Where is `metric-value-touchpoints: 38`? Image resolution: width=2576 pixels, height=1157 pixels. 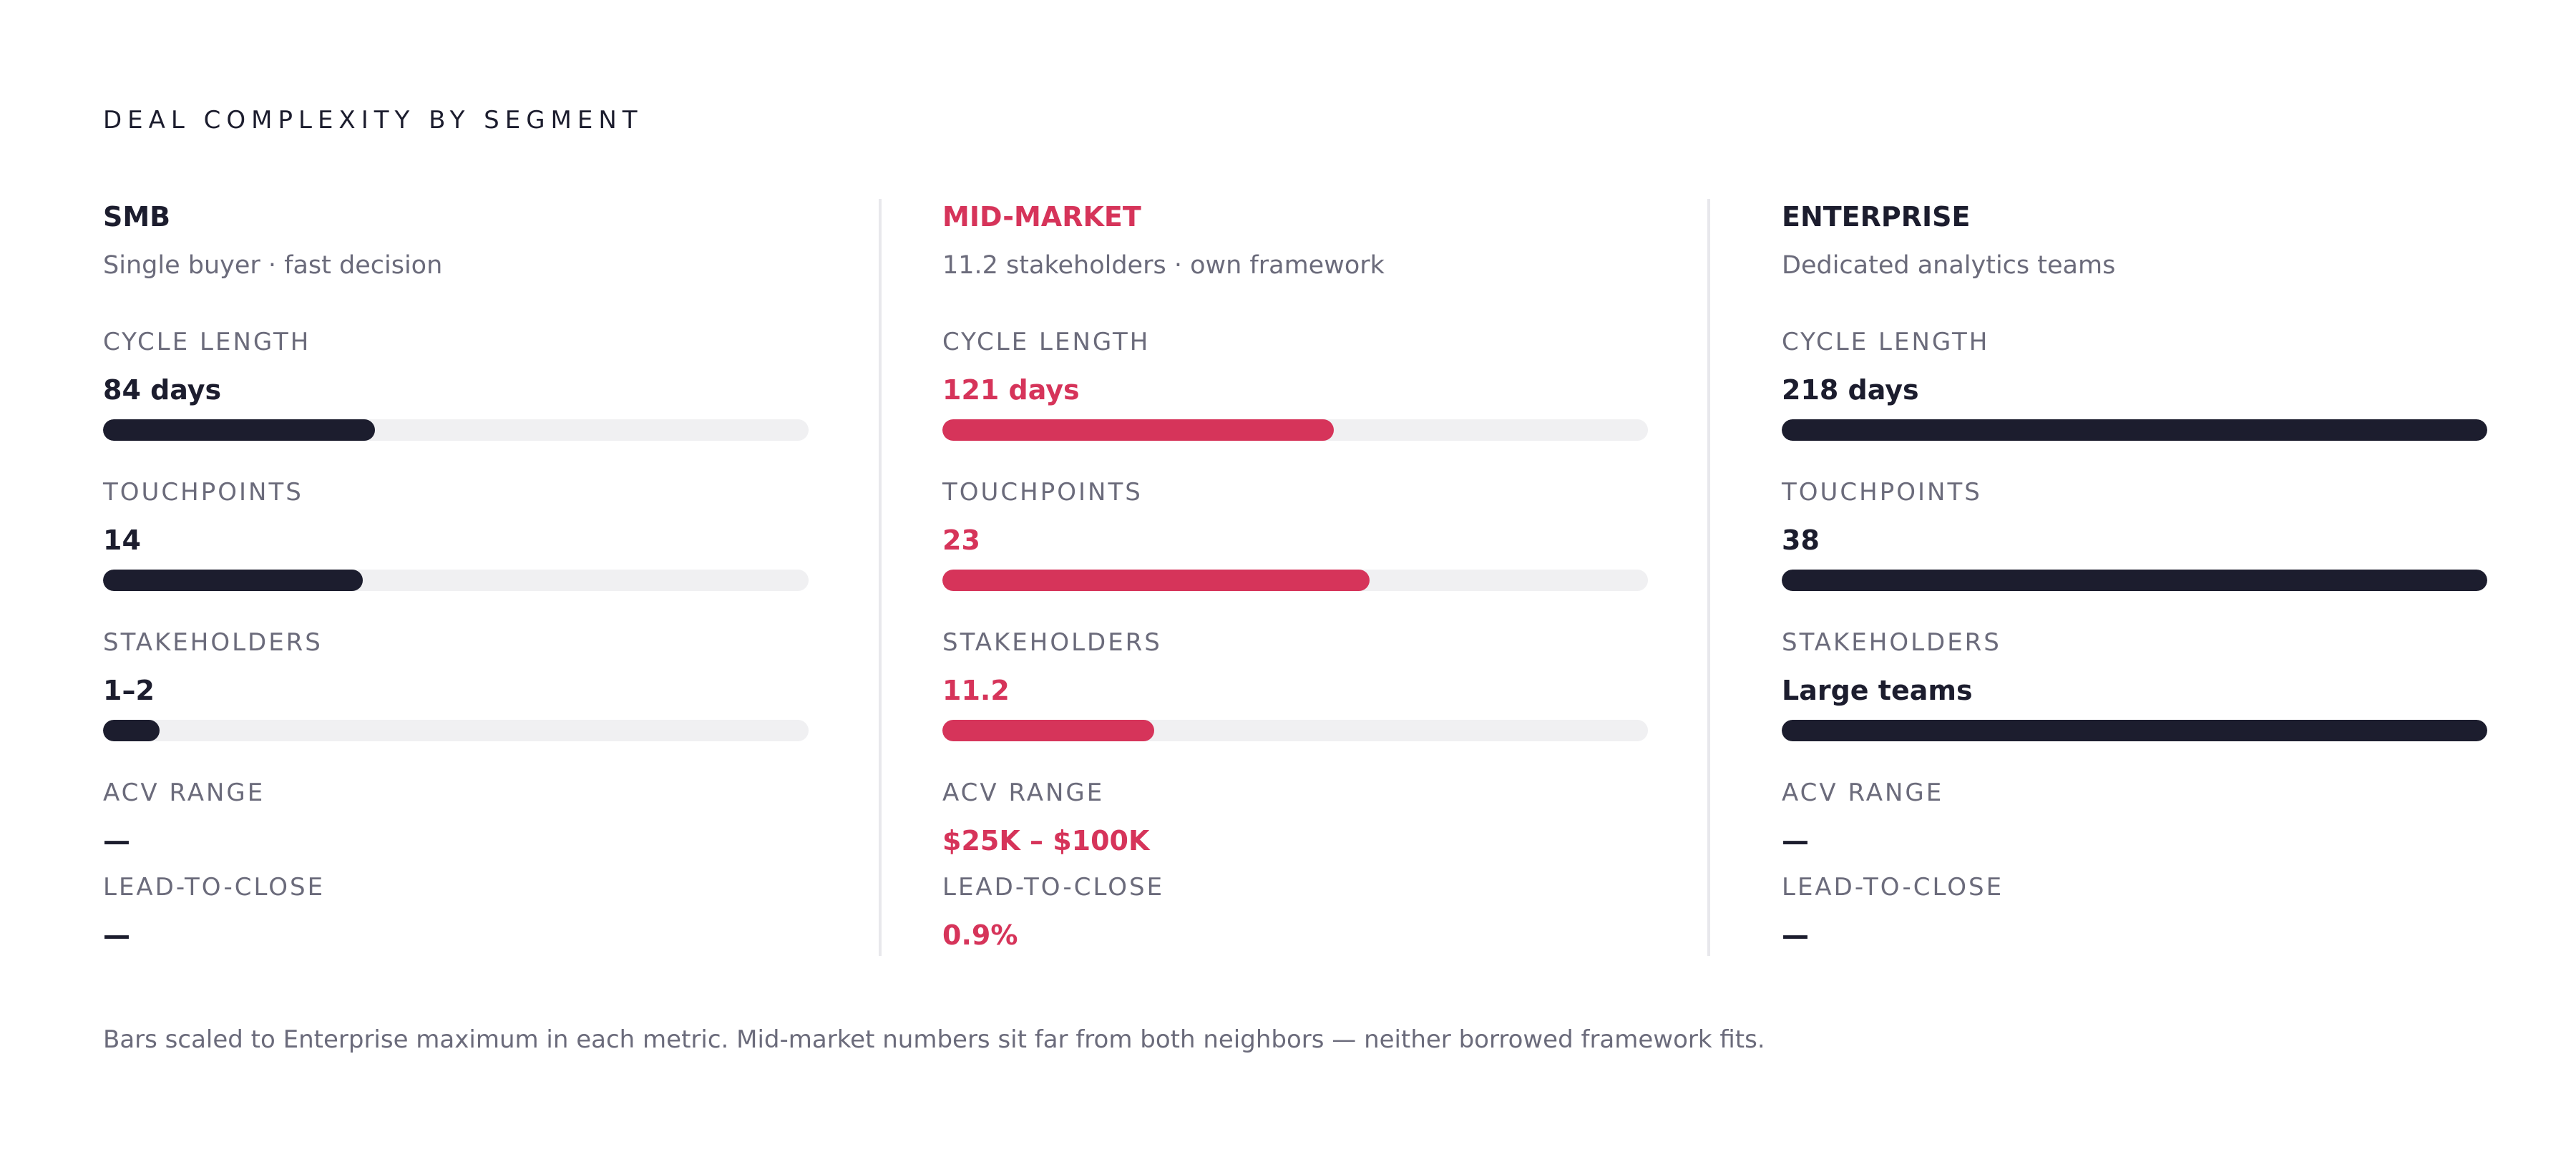 metric-value-touchpoints: 38 is located at coordinates (1801, 540).